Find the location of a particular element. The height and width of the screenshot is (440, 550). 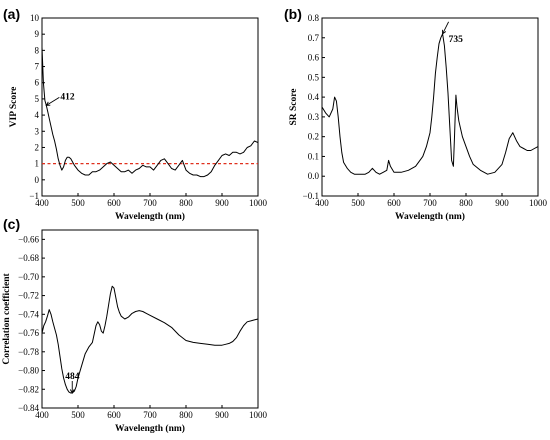

y-tick-label: −0.76 is located at coordinates (28, 333).